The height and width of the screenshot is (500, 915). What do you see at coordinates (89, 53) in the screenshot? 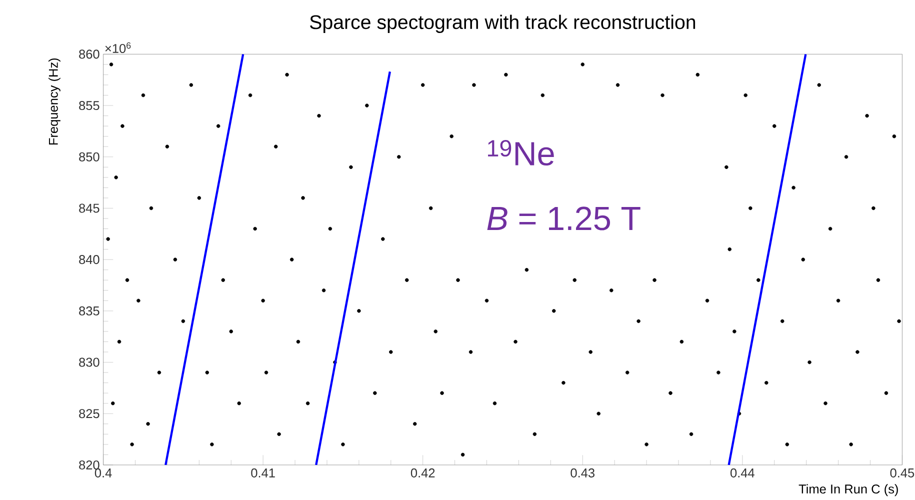
I see `y-tick-label: 860` at bounding box center [89, 53].